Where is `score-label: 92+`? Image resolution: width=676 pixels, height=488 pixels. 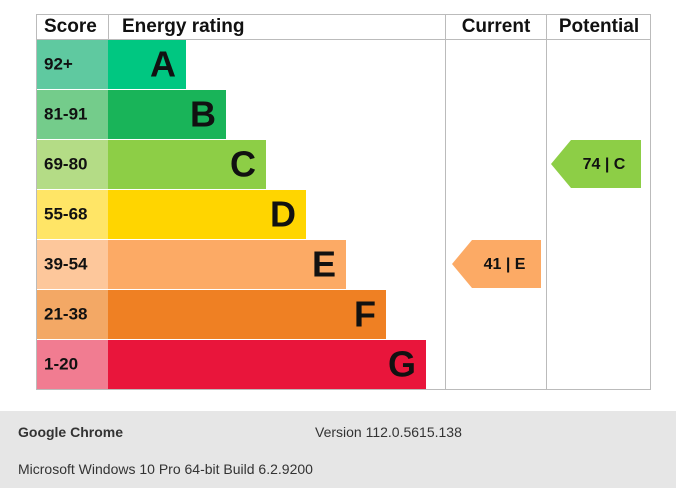
score-label: 92+ is located at coordinates (58, 63).